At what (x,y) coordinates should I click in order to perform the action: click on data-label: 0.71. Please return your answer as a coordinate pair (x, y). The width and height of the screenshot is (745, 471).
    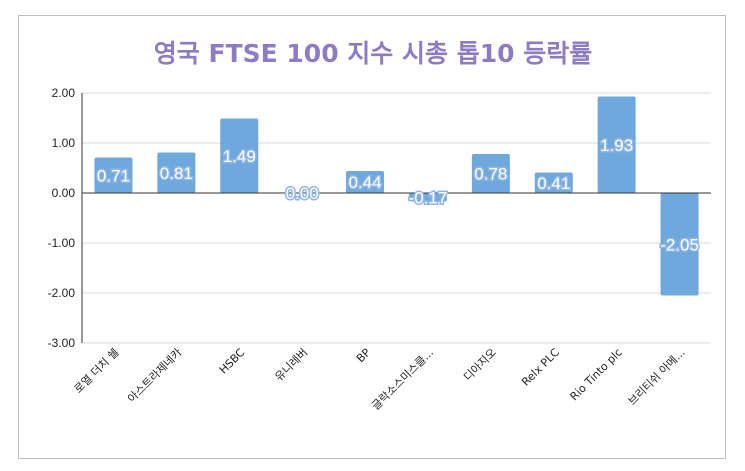
    Looking at the image, I should click on (113, 175).